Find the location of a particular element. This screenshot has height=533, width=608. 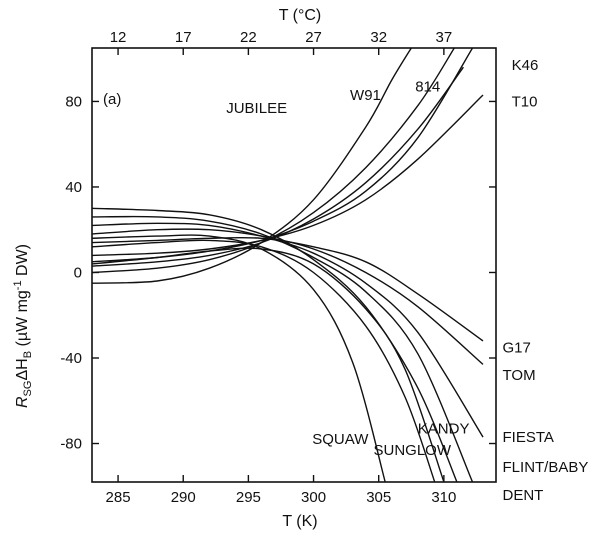

series-label-tom: TOM is located at coordinates (519, 375).